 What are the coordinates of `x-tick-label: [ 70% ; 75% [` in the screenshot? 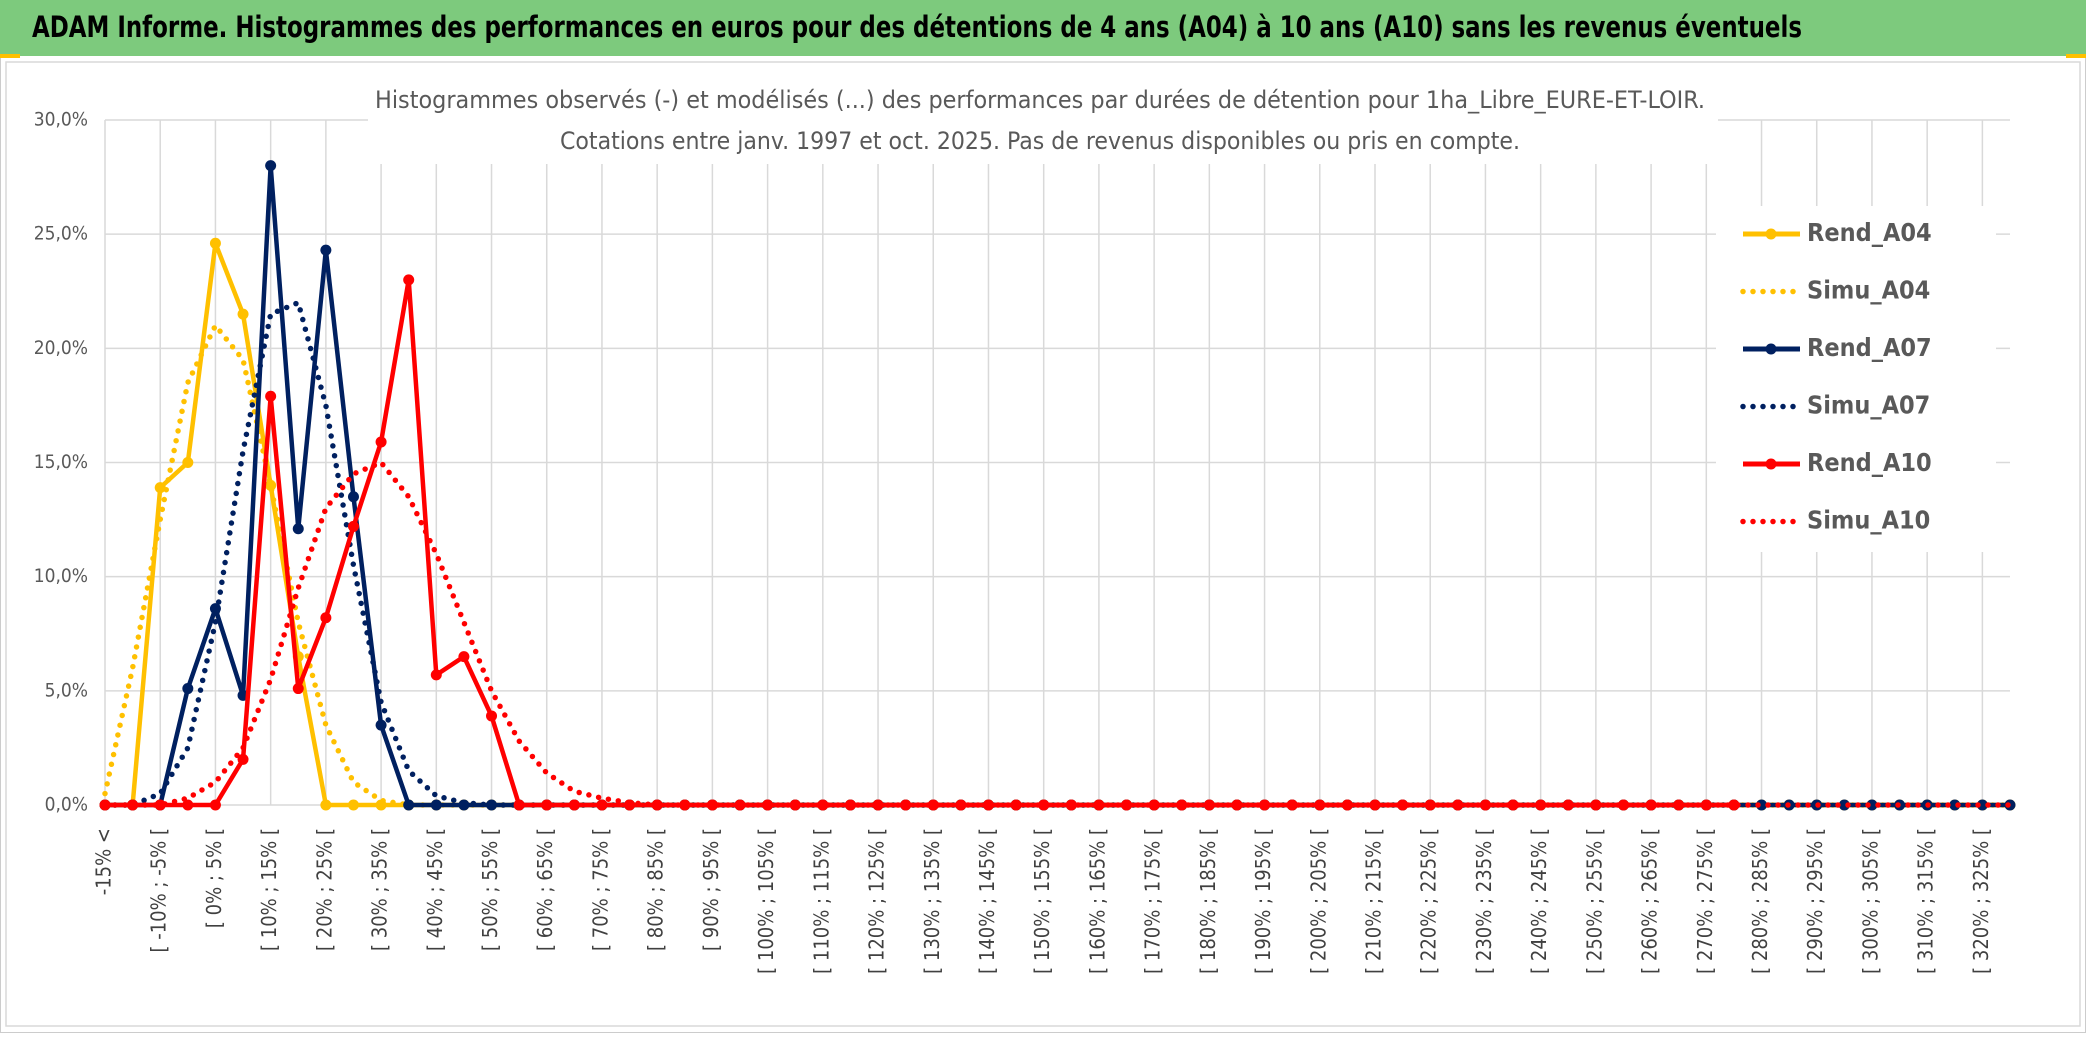 It's located at (600, 889).